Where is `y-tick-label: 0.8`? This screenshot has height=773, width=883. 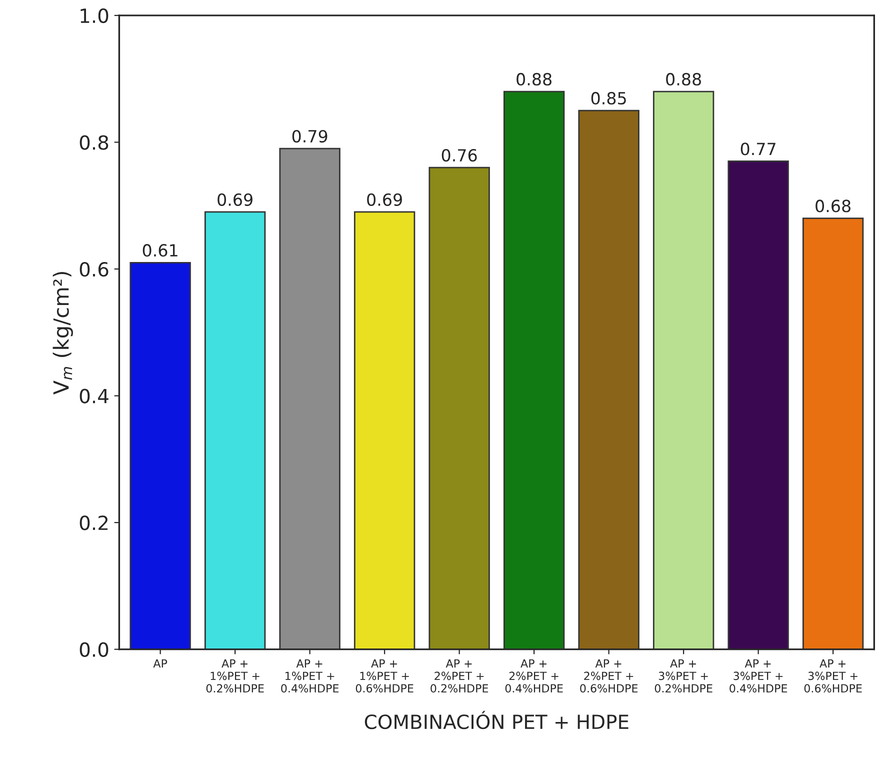
y-tick-label: 0.8 is located at coordinates (94, 142).